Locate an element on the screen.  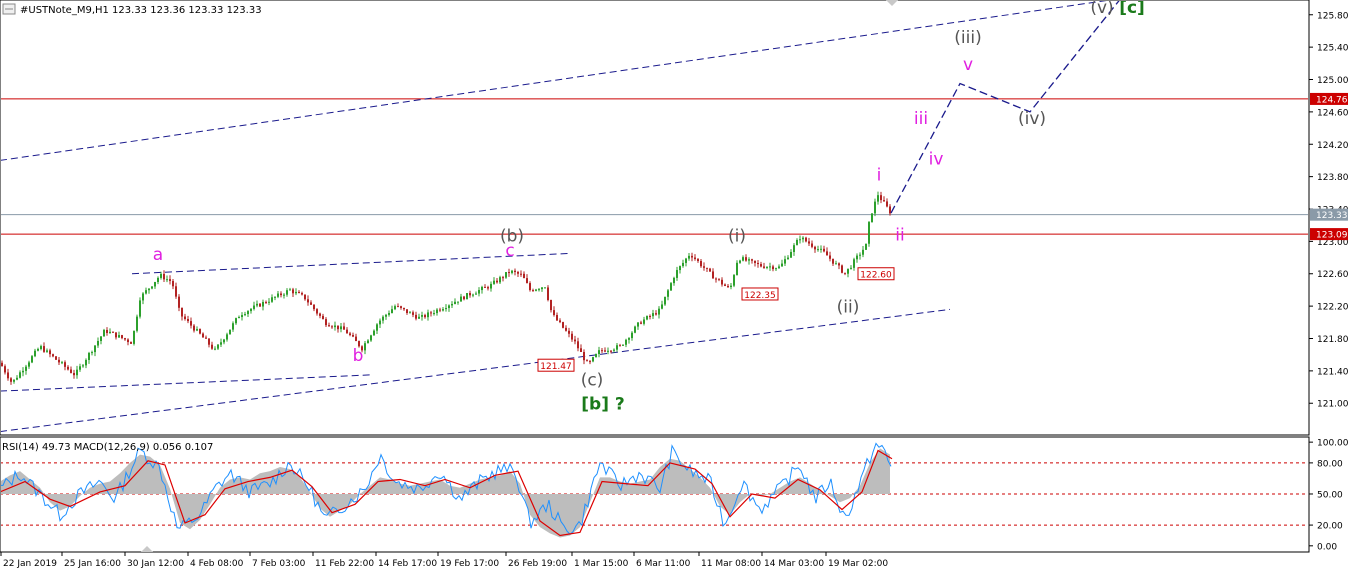
wave-label: v is located at coordinates (968, 65).